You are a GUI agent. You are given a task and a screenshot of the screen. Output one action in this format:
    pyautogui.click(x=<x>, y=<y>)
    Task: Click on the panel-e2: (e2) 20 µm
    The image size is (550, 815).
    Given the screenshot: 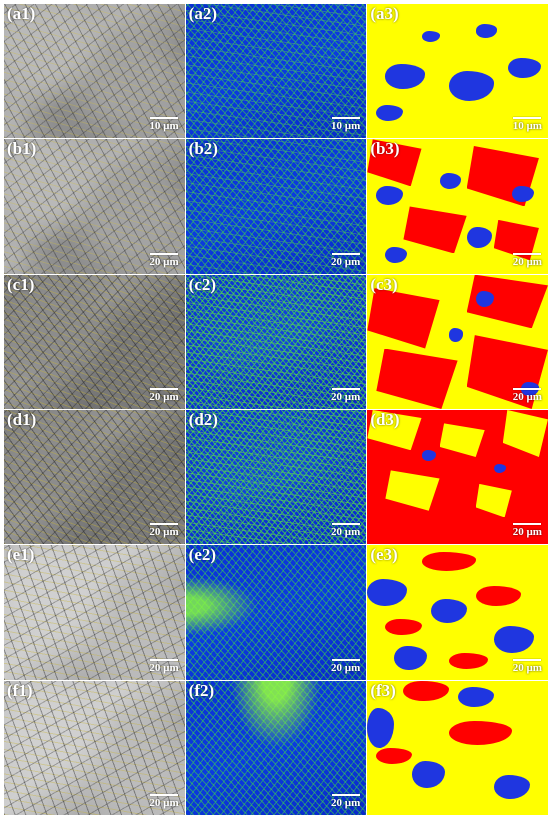 What is the action you would take?
    pyautogui.click(x=276, y=612)
    